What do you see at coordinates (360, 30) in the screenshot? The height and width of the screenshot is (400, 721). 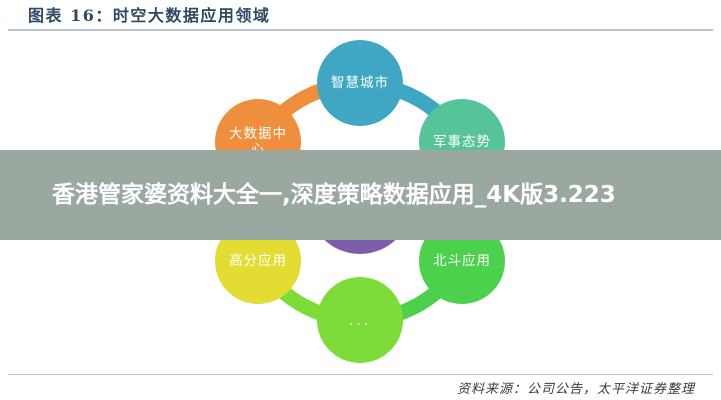 I see `title-divider` at bounding box center [360, 30].